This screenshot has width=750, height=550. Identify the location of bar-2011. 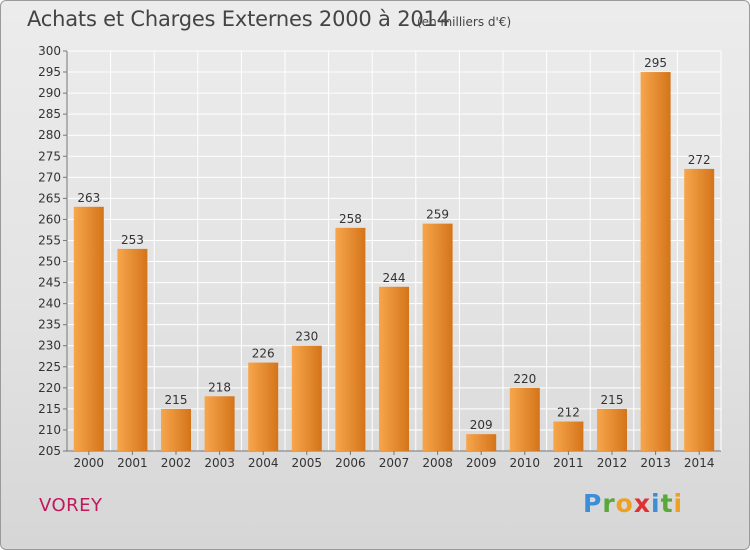
(568, 436).